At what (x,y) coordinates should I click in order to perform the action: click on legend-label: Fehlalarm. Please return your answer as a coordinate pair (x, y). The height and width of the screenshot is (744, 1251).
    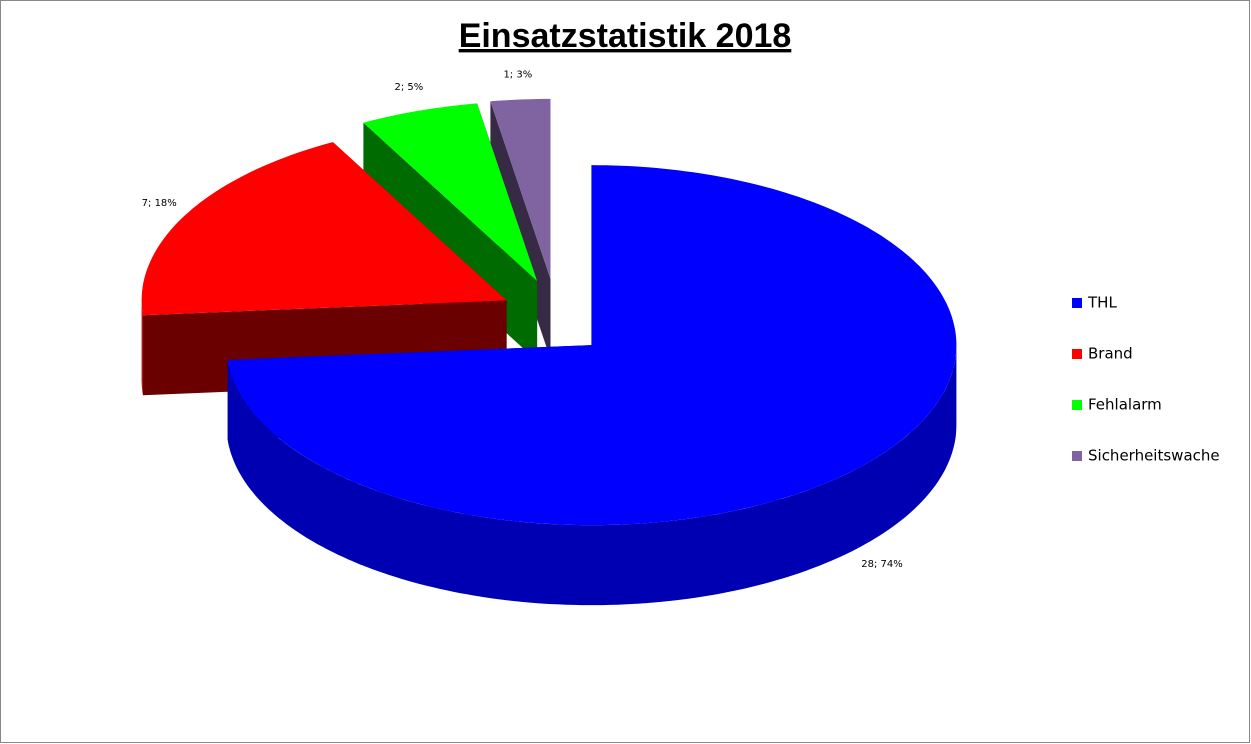
    Looking at the image, I should click on (1125, 405).